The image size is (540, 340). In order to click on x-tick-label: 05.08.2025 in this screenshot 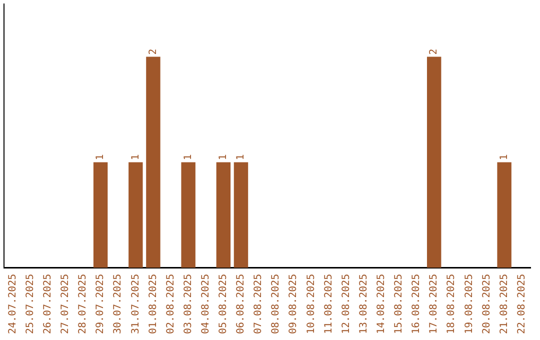, I will do `click(224, 304)`.